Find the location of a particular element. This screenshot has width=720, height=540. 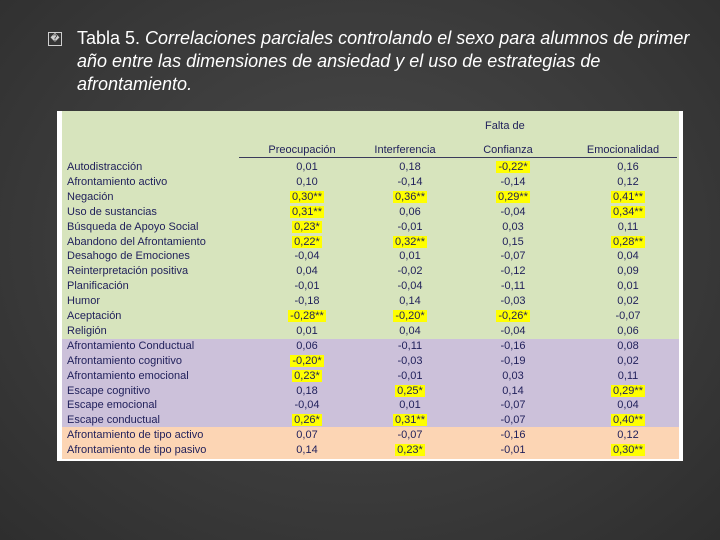

row-label: Afrontamiento de tipo pasivo is located at coordinates (137, 450).